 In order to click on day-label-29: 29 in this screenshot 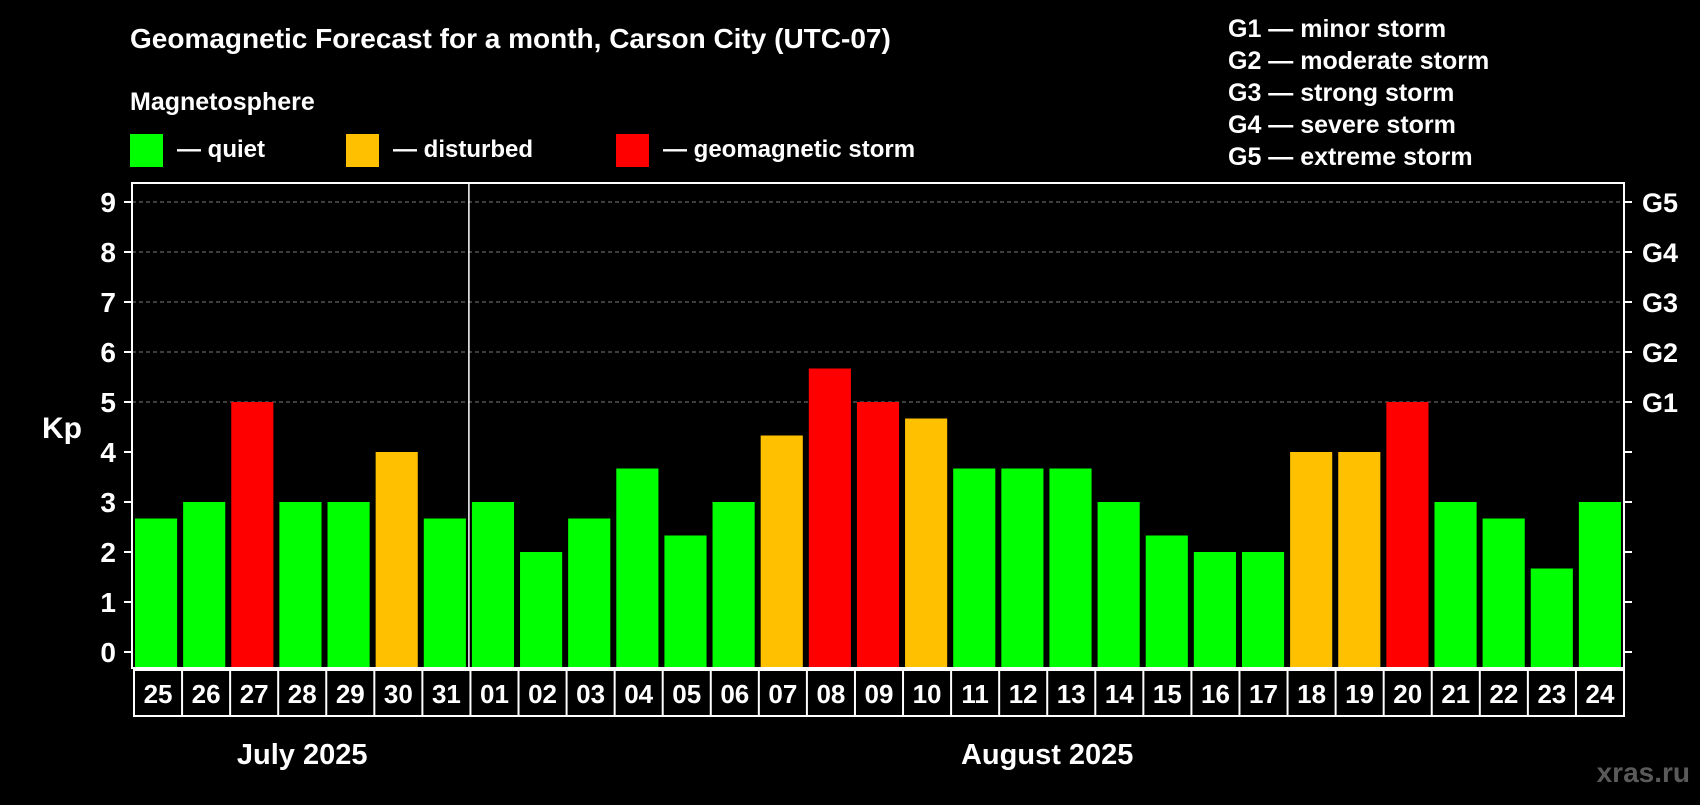, I will do `click(350, 694)`.